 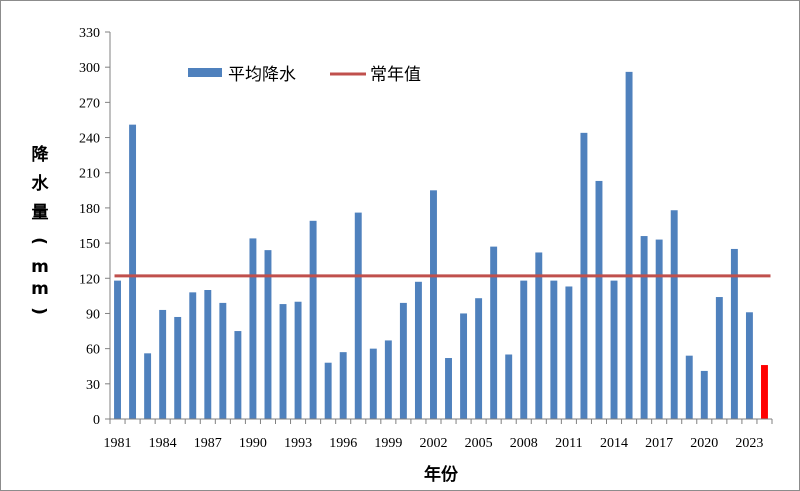 I want to click on bar-2021, so click(x=719, y=358).